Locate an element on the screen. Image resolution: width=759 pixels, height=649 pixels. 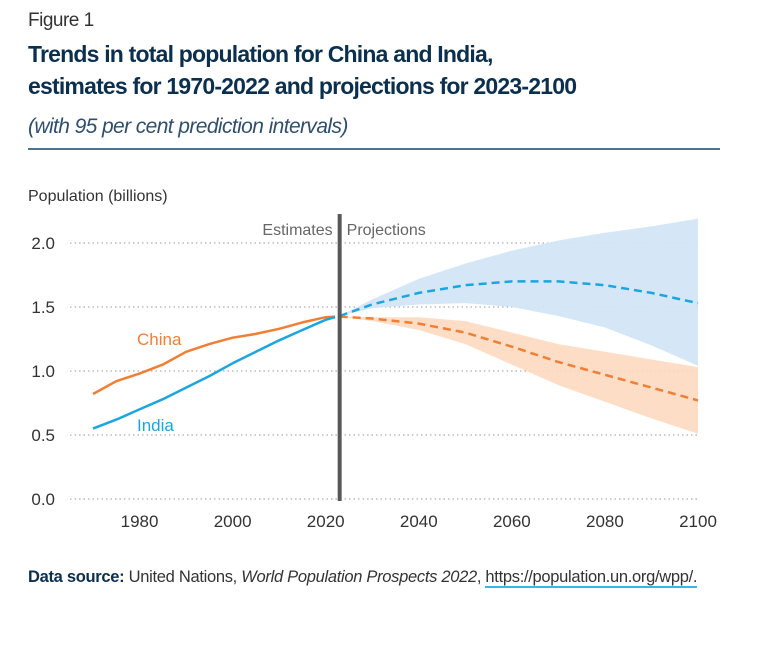
x-tick-label: 2060 is located at coordinates (512, 521).